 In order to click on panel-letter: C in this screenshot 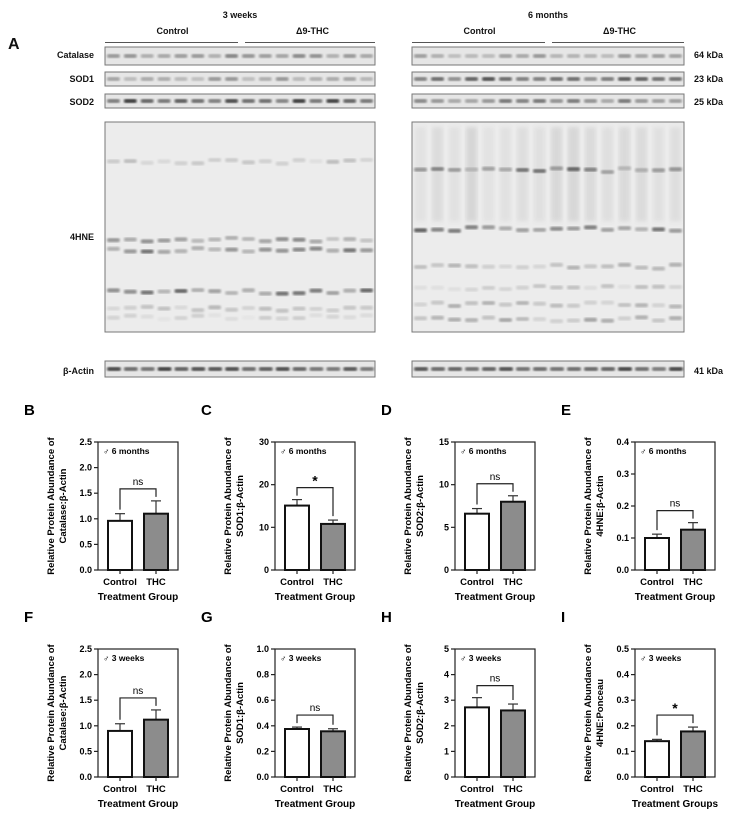, I will do `click(206, 410)`.